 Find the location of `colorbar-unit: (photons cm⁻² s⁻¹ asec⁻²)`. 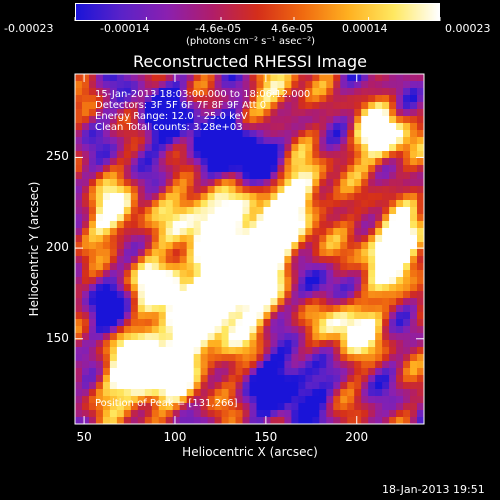

colorbar-unit: (photons cm⁻² s⁻¹ asec⁻²) is located at coordinates (251, 41).